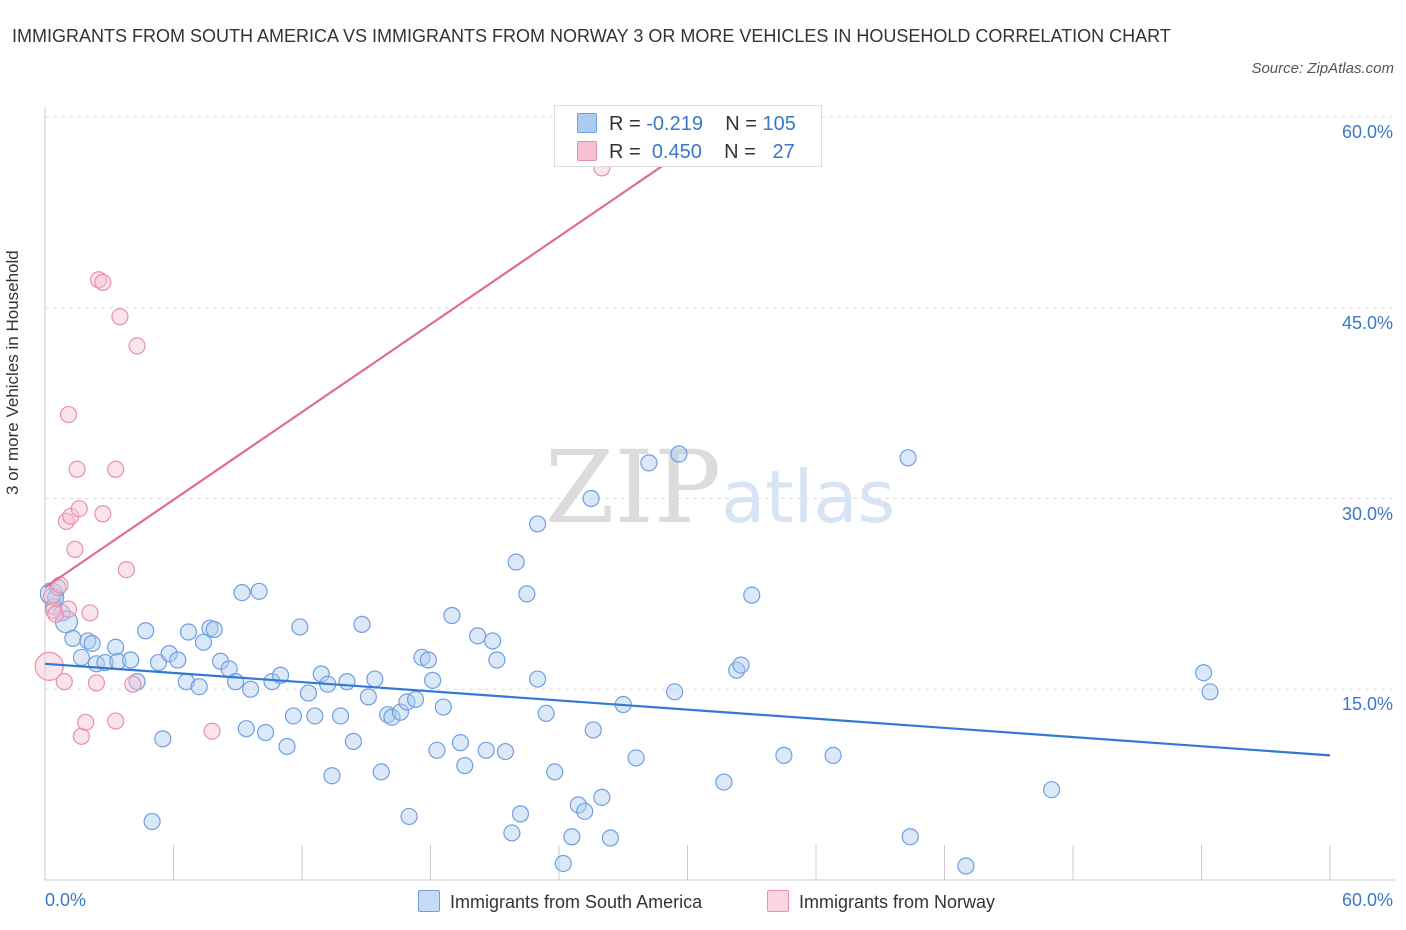  Describe the element at coordinates (12, 372) in the screenshot. I see `y-axis-label: 3 or more Vehicles in Household` at that location.